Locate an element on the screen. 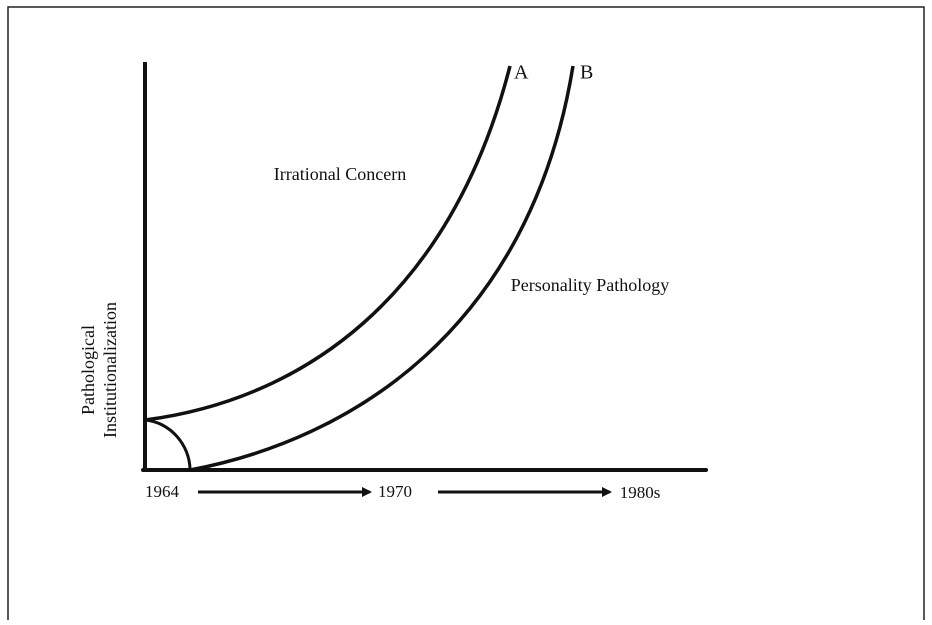 The width and height of the screenshot is (932, 625). y-axis-label: Institutionalization is located at coordinates (110, 370).